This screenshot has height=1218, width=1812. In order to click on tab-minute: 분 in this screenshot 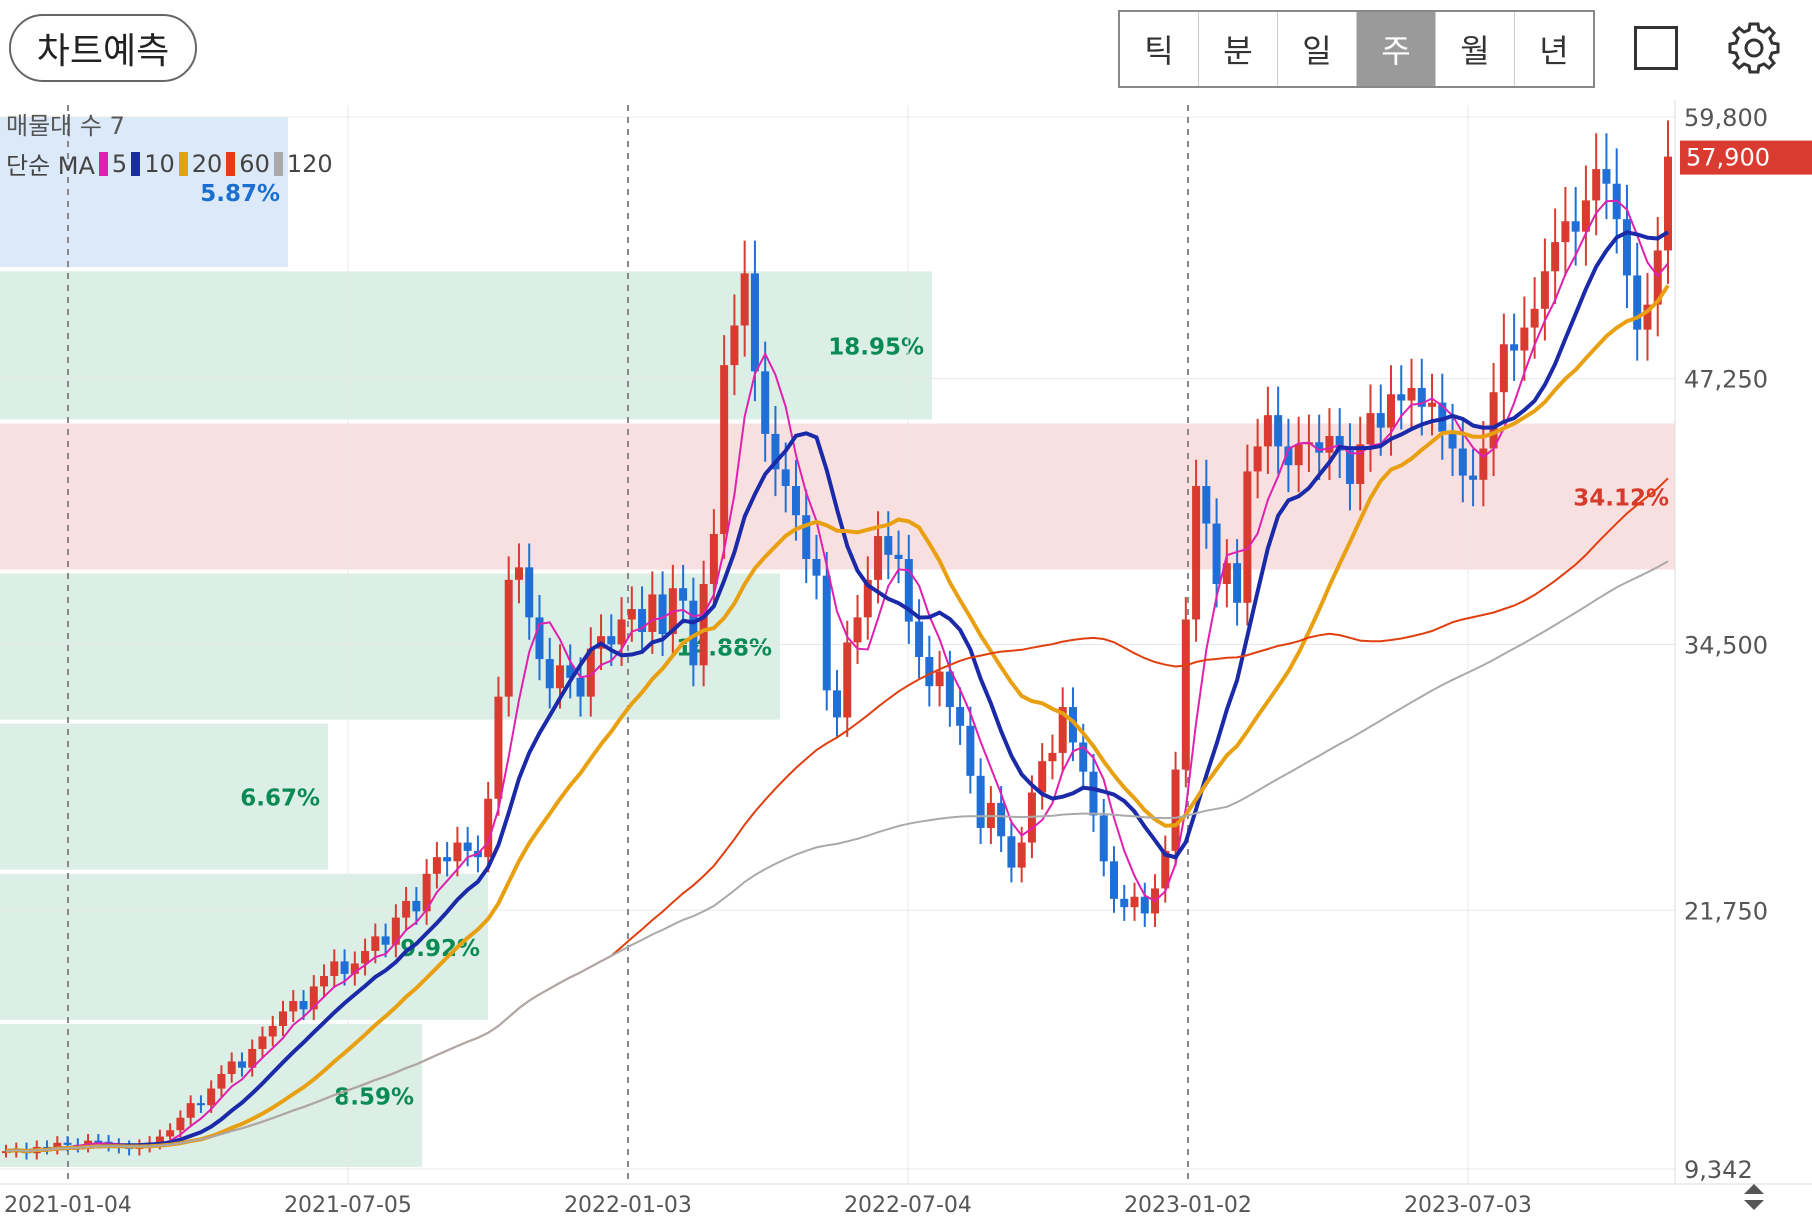, I will do `click(1238, 49)`.